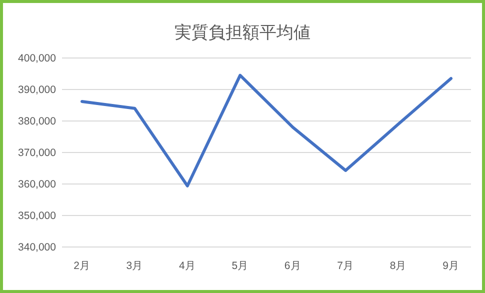  Describe the element at coordinates (37, 184) in the screenshot. I see `y-tick-label: 360,000` at that location.